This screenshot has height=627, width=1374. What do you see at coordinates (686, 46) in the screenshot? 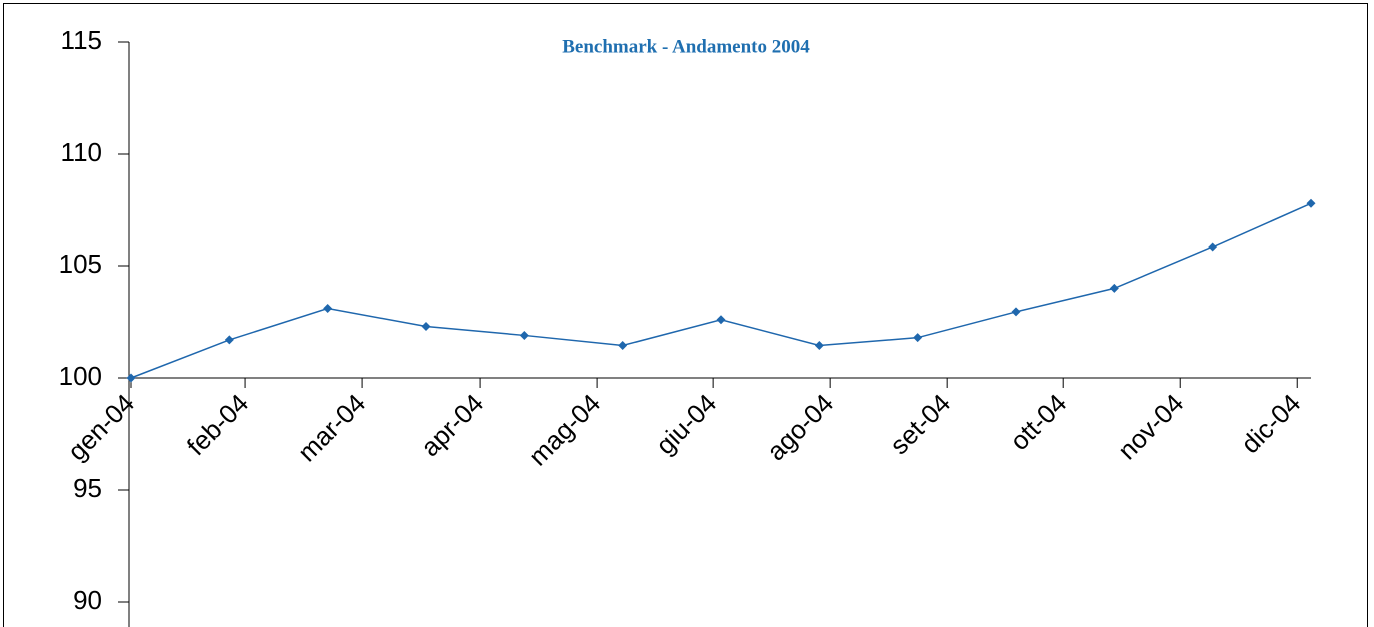
I see `chart-title: Benchmark - Andamento 2004` at bounding box center [686, 46].